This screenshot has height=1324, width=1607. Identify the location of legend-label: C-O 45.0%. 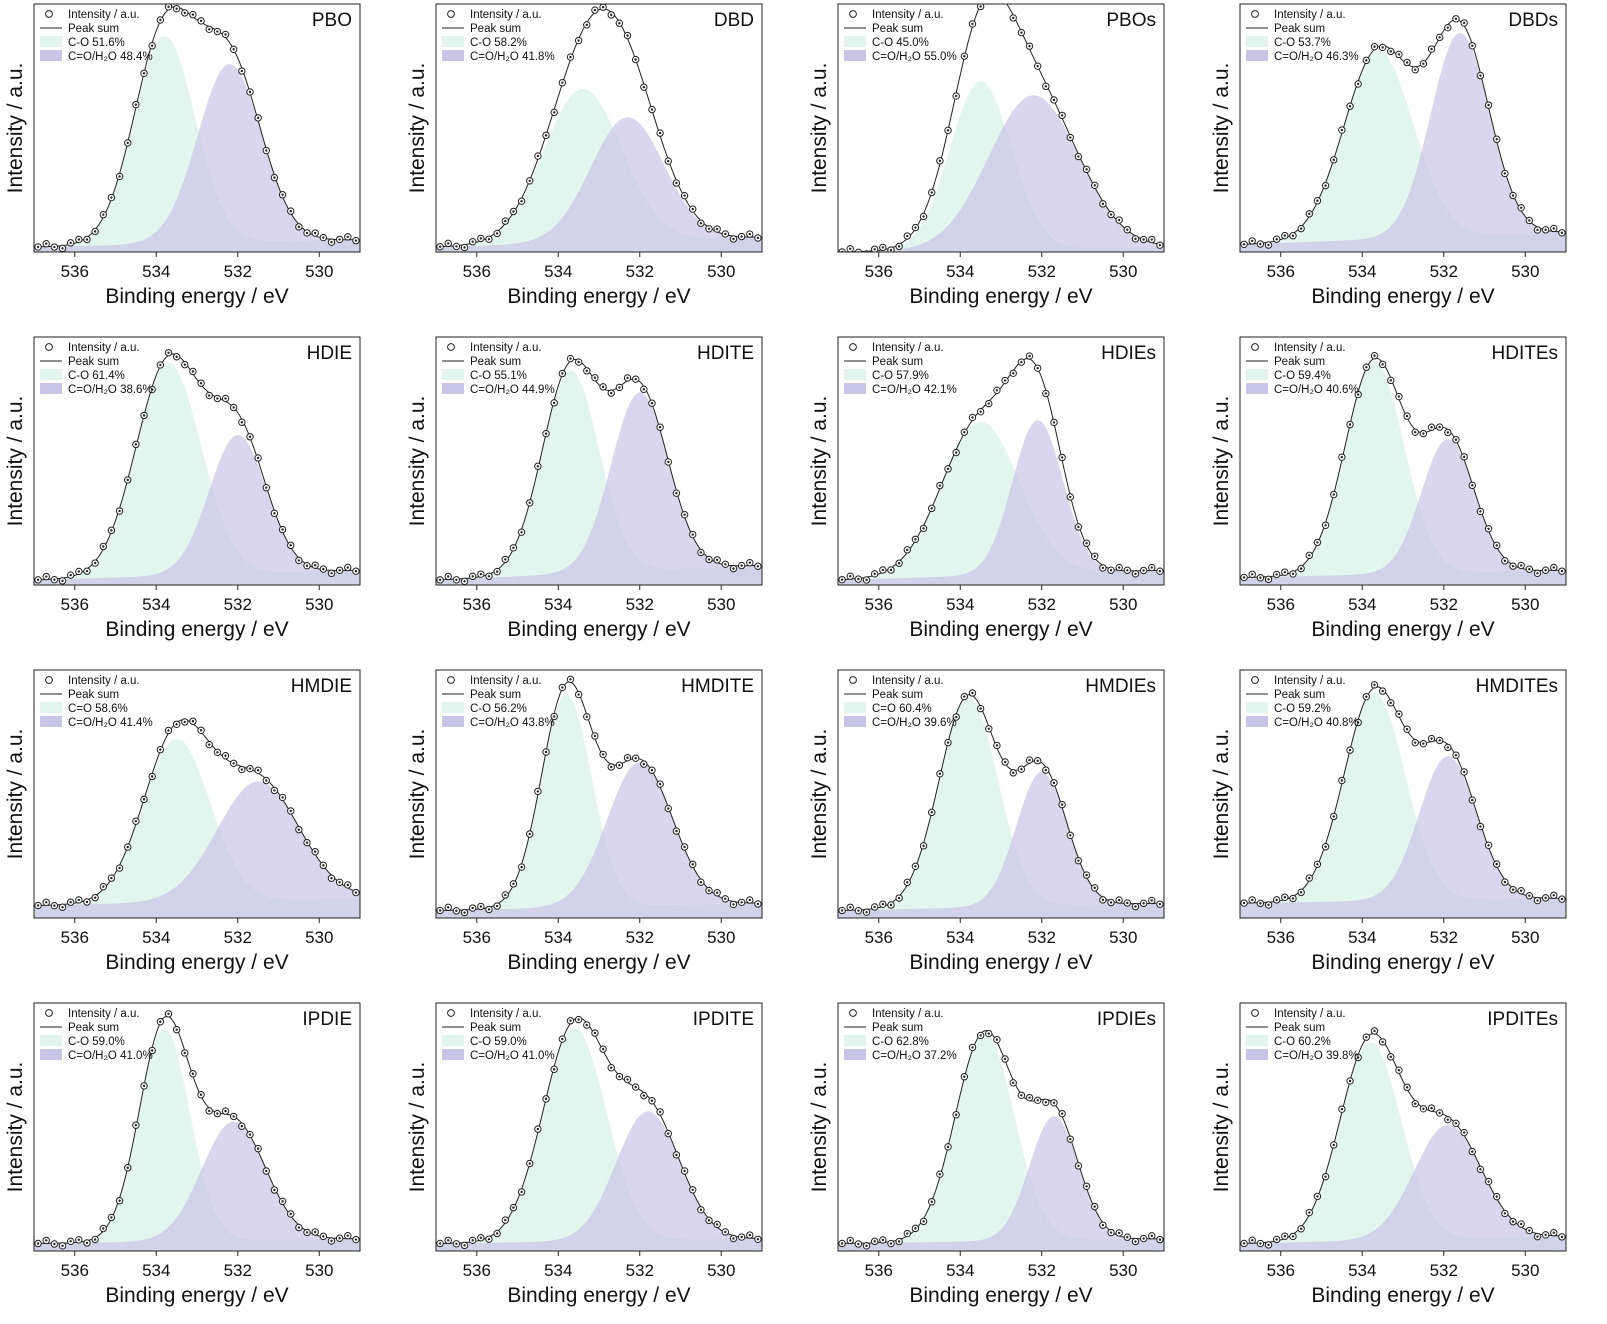
(900, 43).